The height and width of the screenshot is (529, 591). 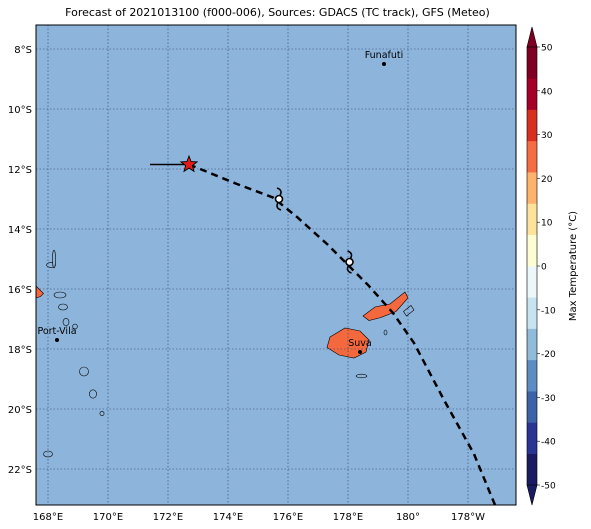 I want to click on lon-tick-label: 180°, so click(x=408, y=517).